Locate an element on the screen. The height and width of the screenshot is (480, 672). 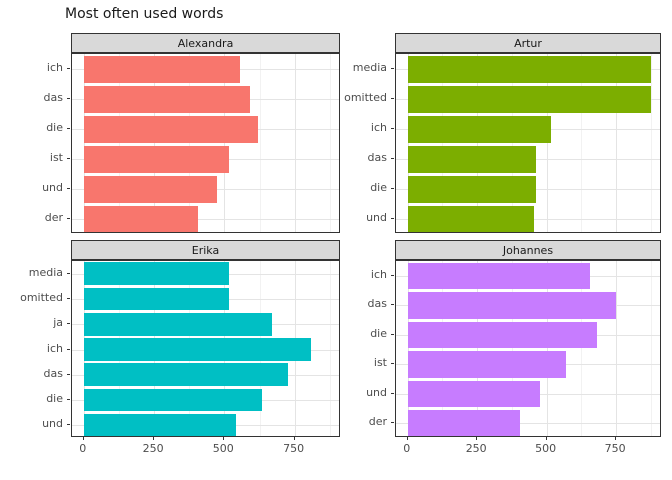
facet-panel-erika is located at coordinates (205, 348).